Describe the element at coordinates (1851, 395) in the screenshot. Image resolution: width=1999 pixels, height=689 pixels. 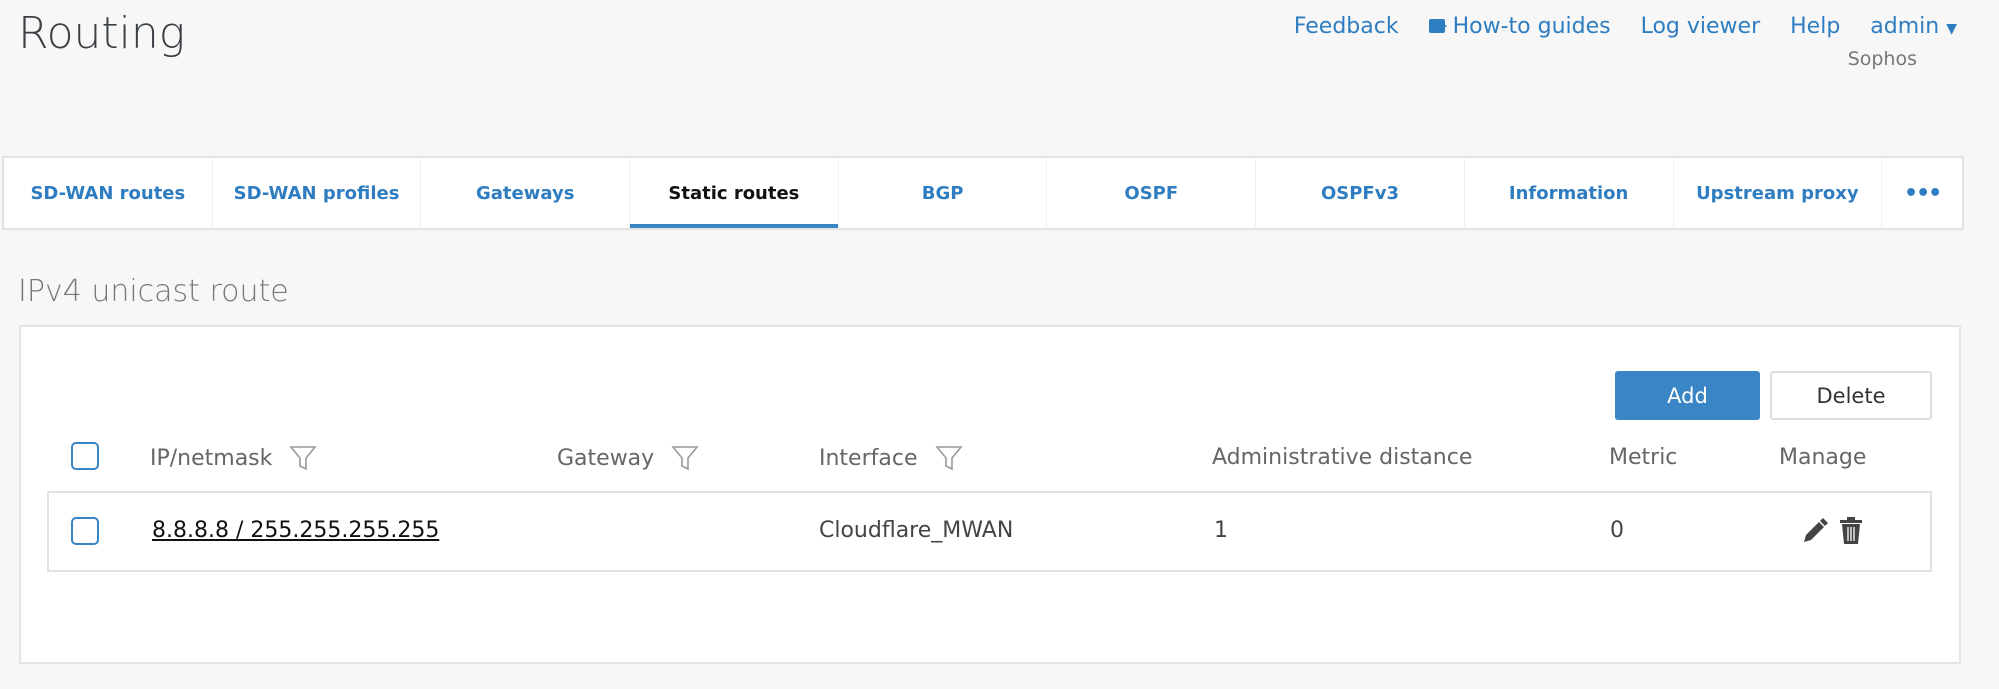
I see `delete-button: Delete` at that location.